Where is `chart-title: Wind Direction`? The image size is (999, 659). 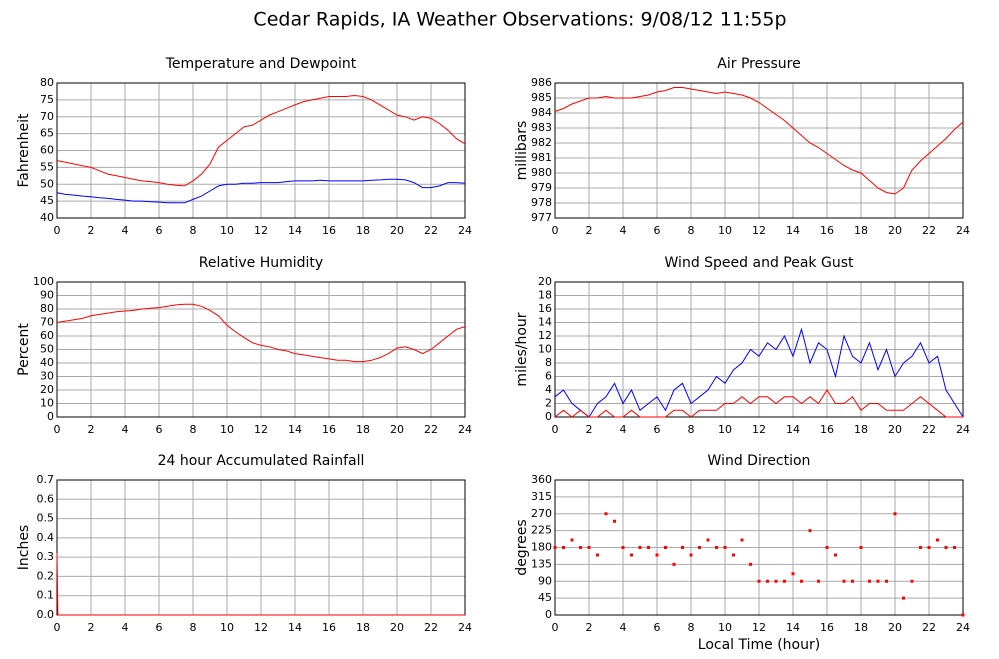
chart-title: Wind Direction is located at coordinates (759, 461).